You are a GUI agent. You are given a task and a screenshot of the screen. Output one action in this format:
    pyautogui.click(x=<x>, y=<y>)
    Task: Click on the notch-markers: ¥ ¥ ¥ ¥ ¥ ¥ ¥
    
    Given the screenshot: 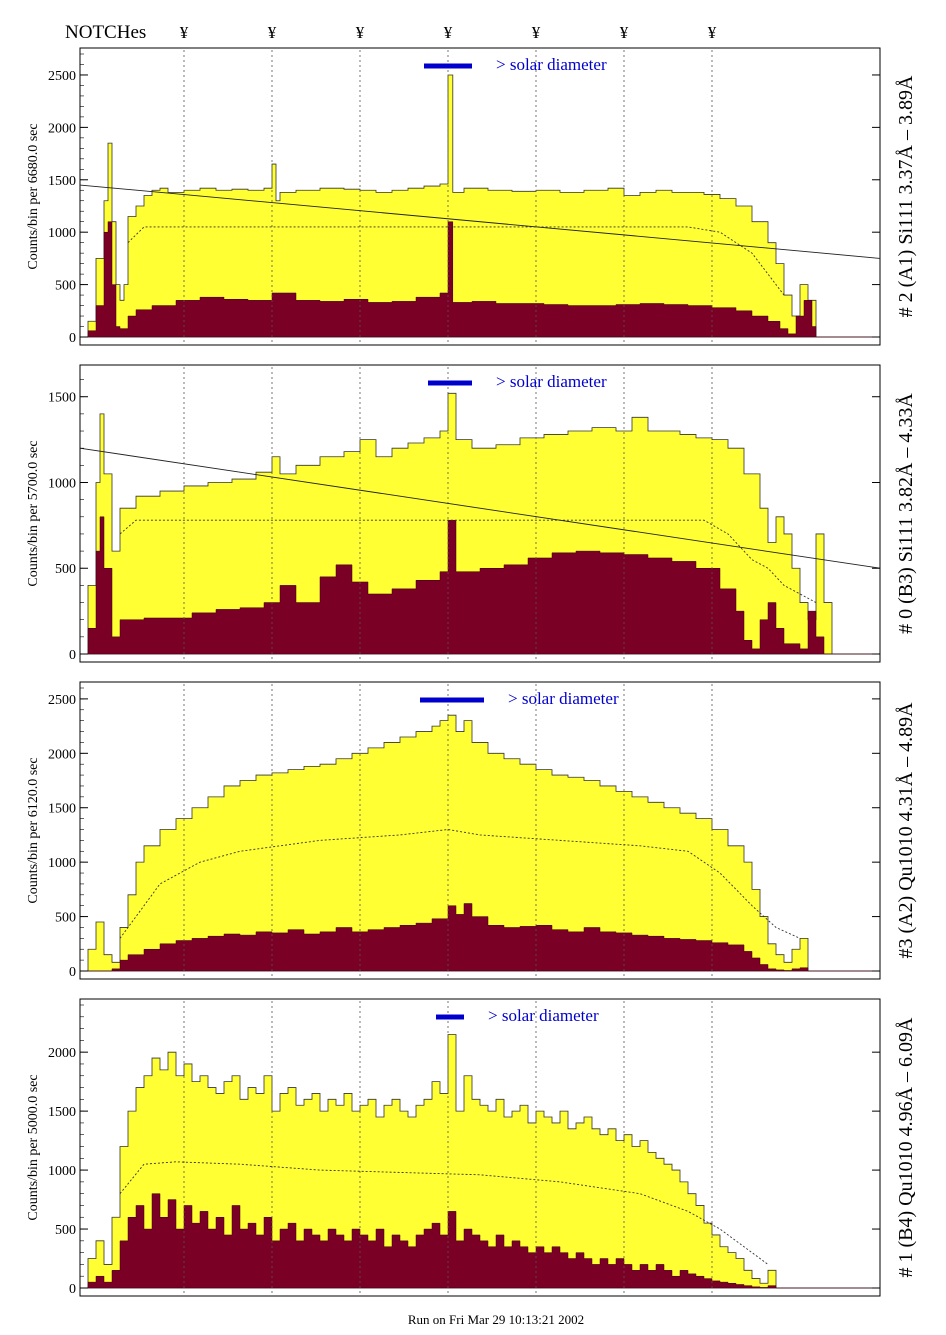 What is the action you would take?
    pyautogui.click(x=448, y=32)
    